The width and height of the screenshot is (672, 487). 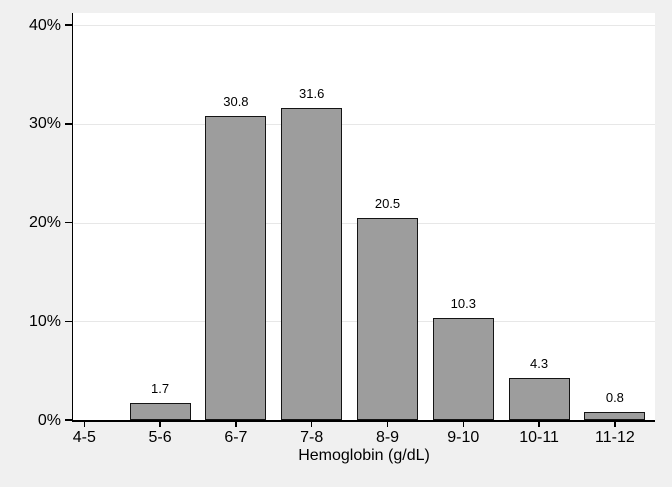 What do you see at coordinates (539, 437) in the screenshot?
I see `x-axis-tick-label: 10-11` at bounding box center [539, 437].